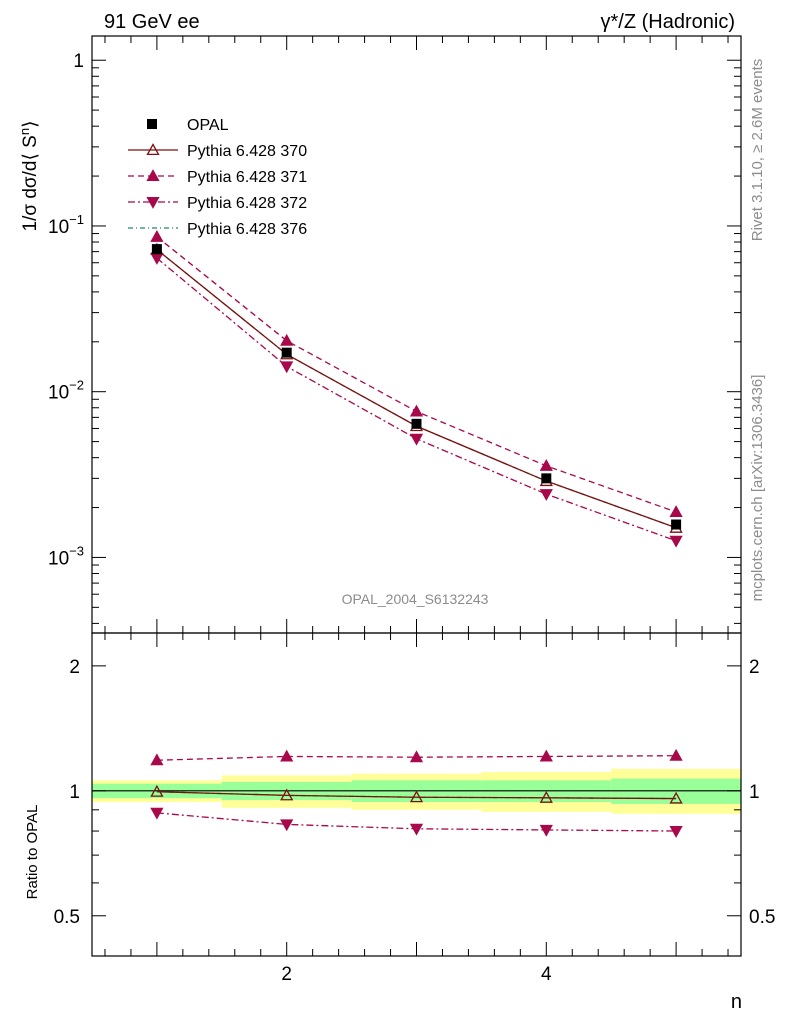 The height and width of the screenshot is (1024, 786). Describe the element at coordinates (415, 599) in the screenshot. I see `watermark: OPAL_2004_S6132243` at that location.